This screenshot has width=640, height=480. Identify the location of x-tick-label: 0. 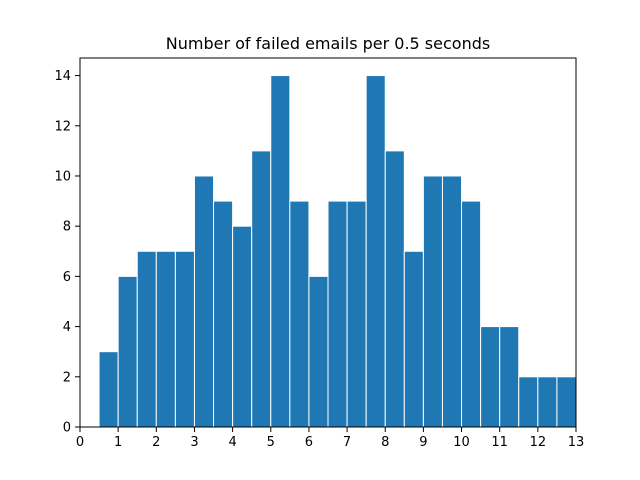
(80, 442).